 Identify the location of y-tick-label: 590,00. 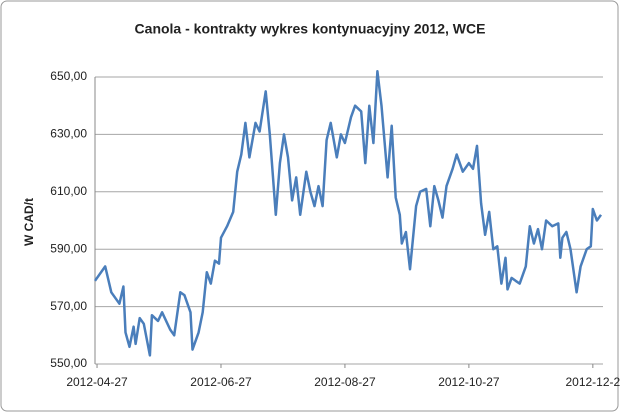
(68, 248).